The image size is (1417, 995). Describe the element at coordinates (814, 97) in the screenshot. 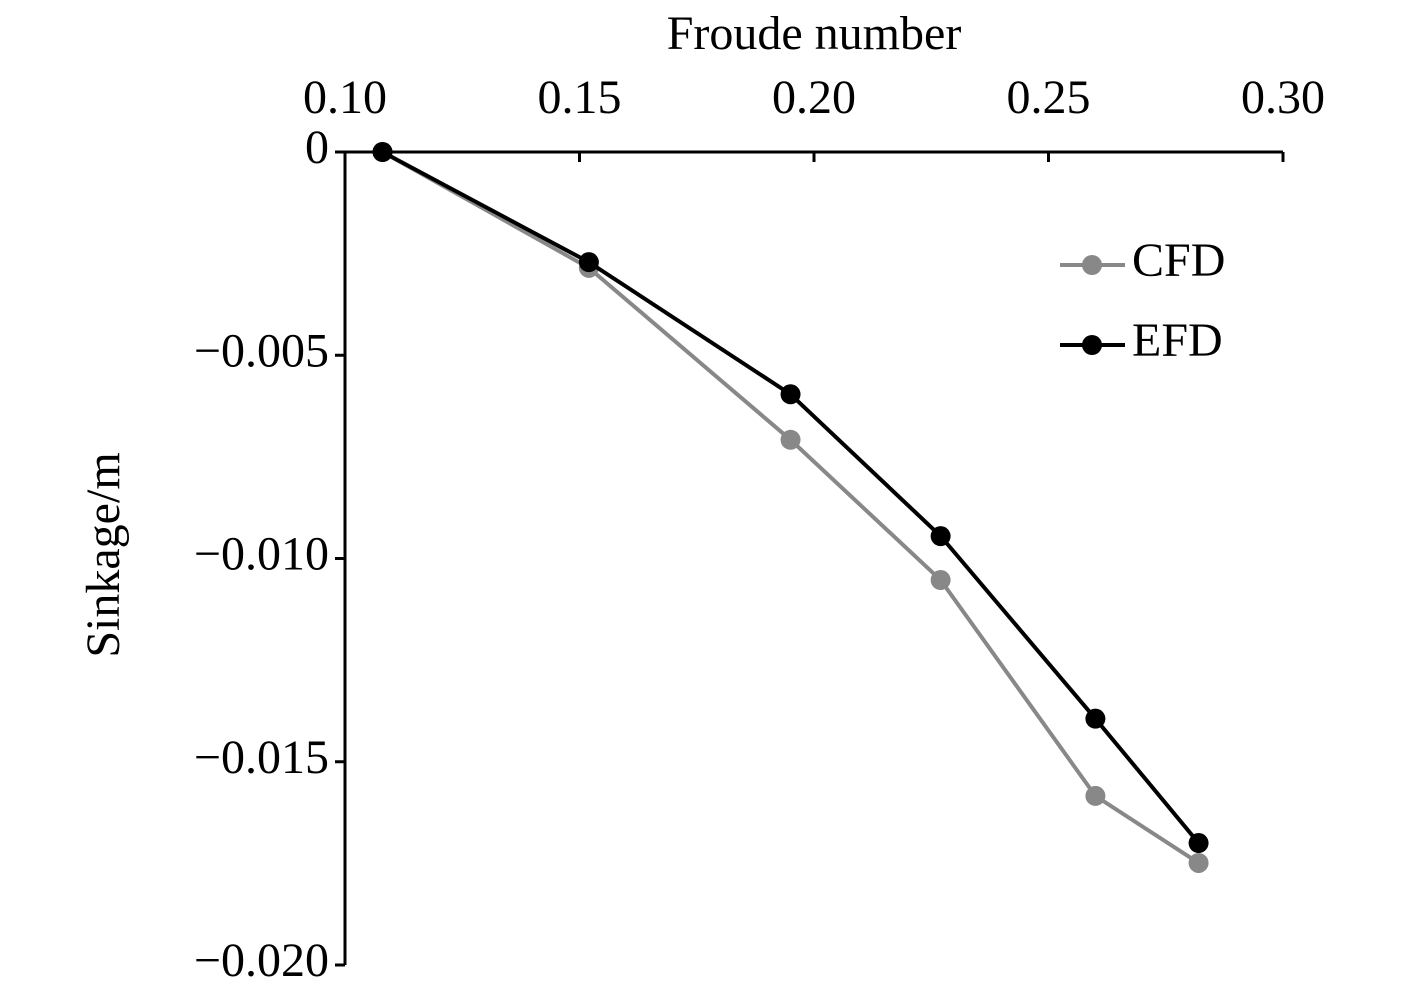

I see `x-tick-label: 0.20` at that location.